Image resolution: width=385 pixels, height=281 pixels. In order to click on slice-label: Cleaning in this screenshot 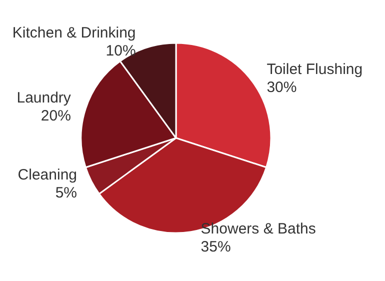, I will do `click(48, 175)`.